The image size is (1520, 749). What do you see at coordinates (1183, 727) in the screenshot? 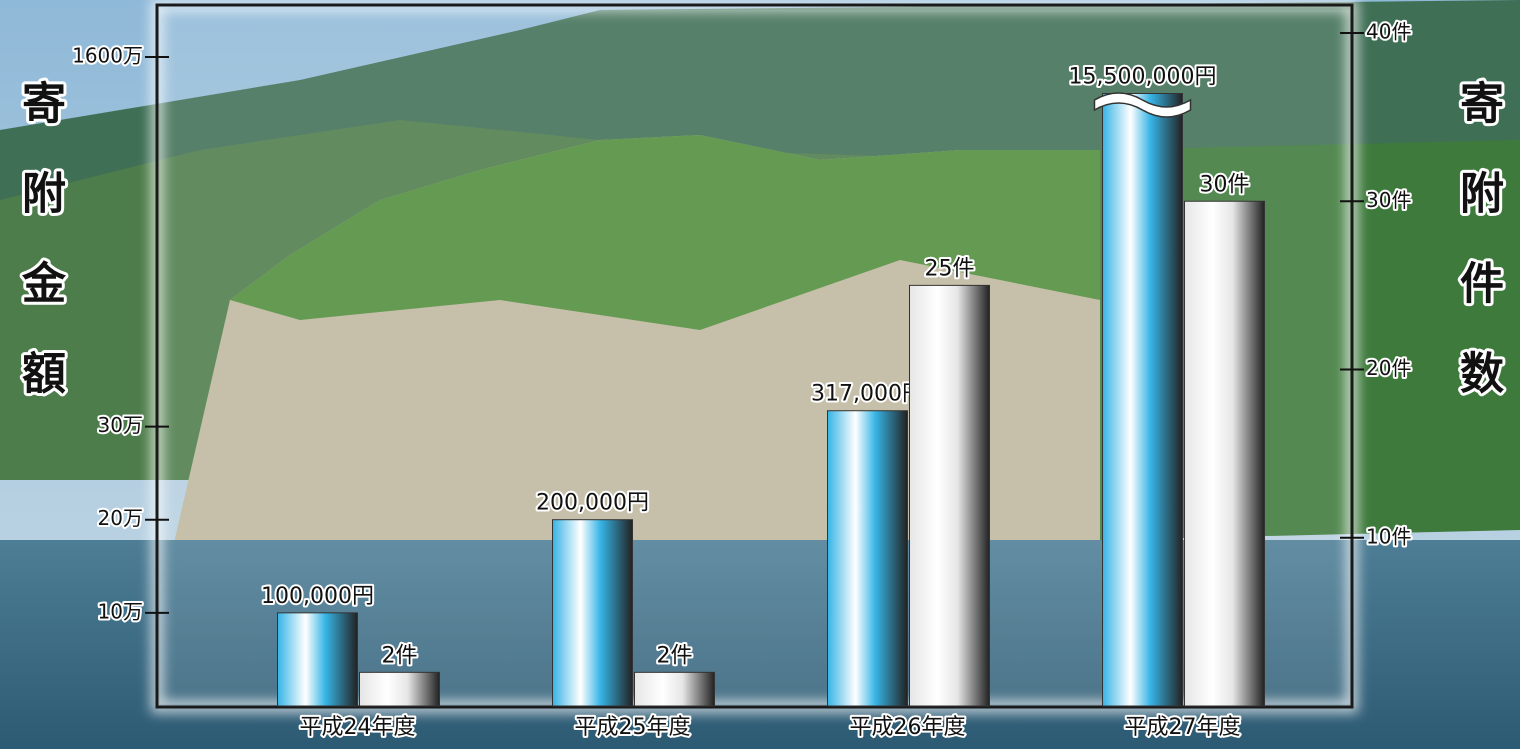
I see `x-tick-label: 平成27年度` at bounding box center [1183, 727].